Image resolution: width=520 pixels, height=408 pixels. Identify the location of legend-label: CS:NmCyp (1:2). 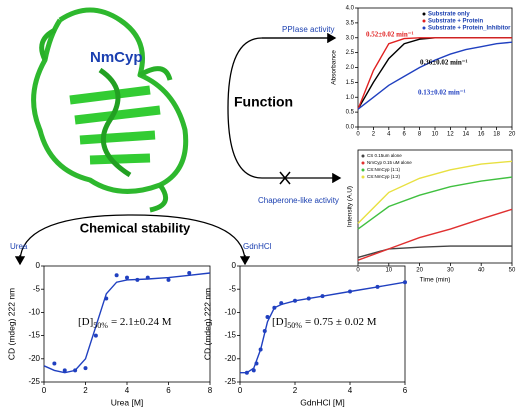
(384, 176).